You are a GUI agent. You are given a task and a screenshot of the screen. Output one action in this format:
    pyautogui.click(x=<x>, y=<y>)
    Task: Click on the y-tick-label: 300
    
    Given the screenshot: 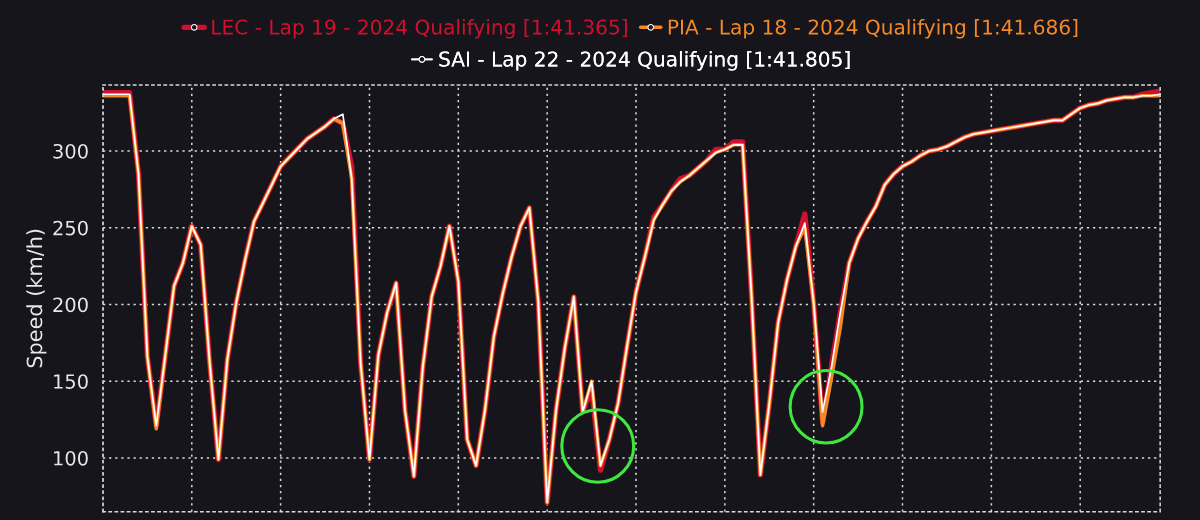 What is the action you would take?
    pyautogui.click(x=70, y=151)
    